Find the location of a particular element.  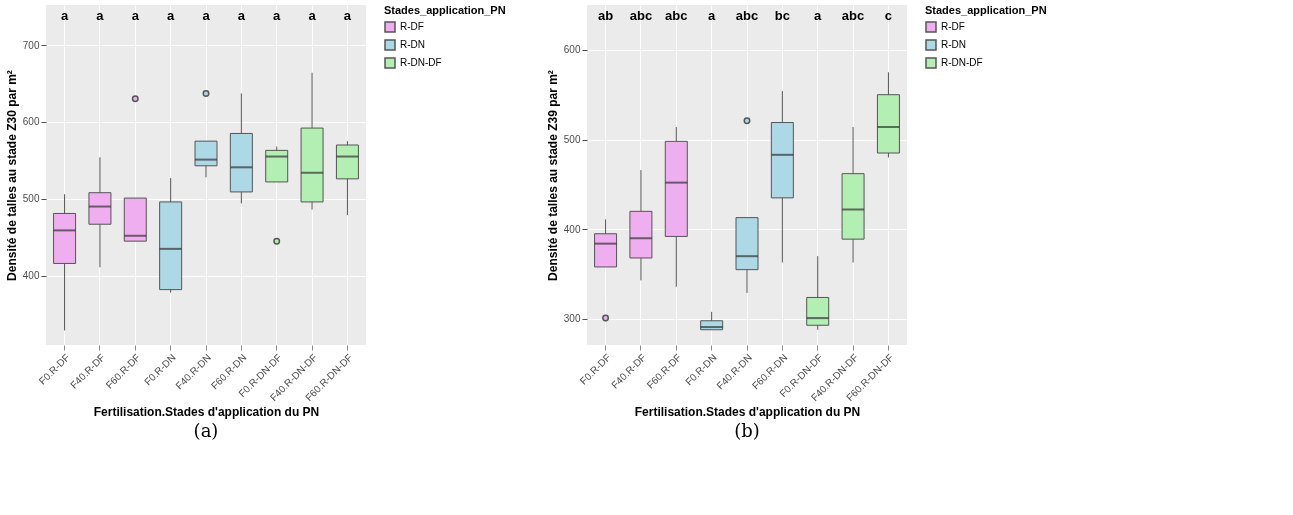

y-axis-title: Densité de talles au stade Z39 par m² is located at coordinates (552, 175).